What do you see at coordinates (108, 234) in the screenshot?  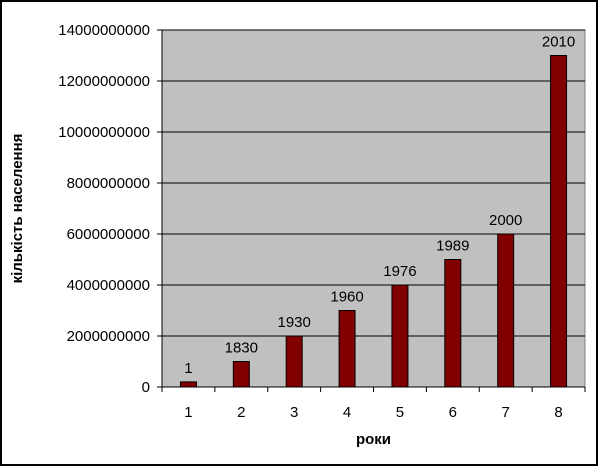 I see `y-tick-label: 6000000000` at bounding box center [108, 234].